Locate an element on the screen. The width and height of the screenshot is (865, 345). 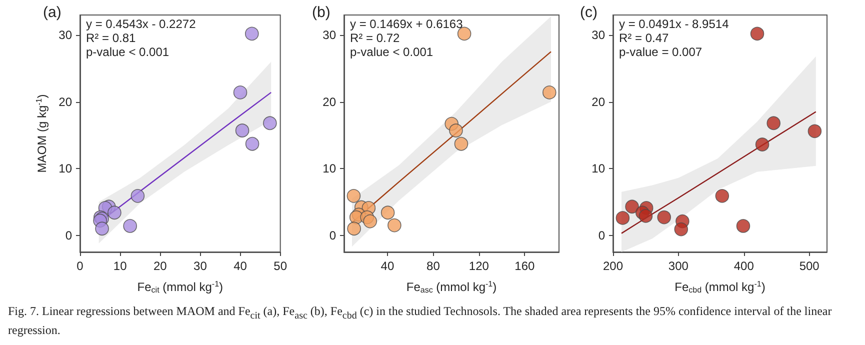
text: Fig. 7. Linear regressions between MAOM and Fe$_{cit}$ (a), Fe$_{asc}$ (b), Fe$_{cbd}$ (c) in the studied Technosols. The shaded area represents the 95% confidence interval of the linear regression. is located at coordinates (420, 321).